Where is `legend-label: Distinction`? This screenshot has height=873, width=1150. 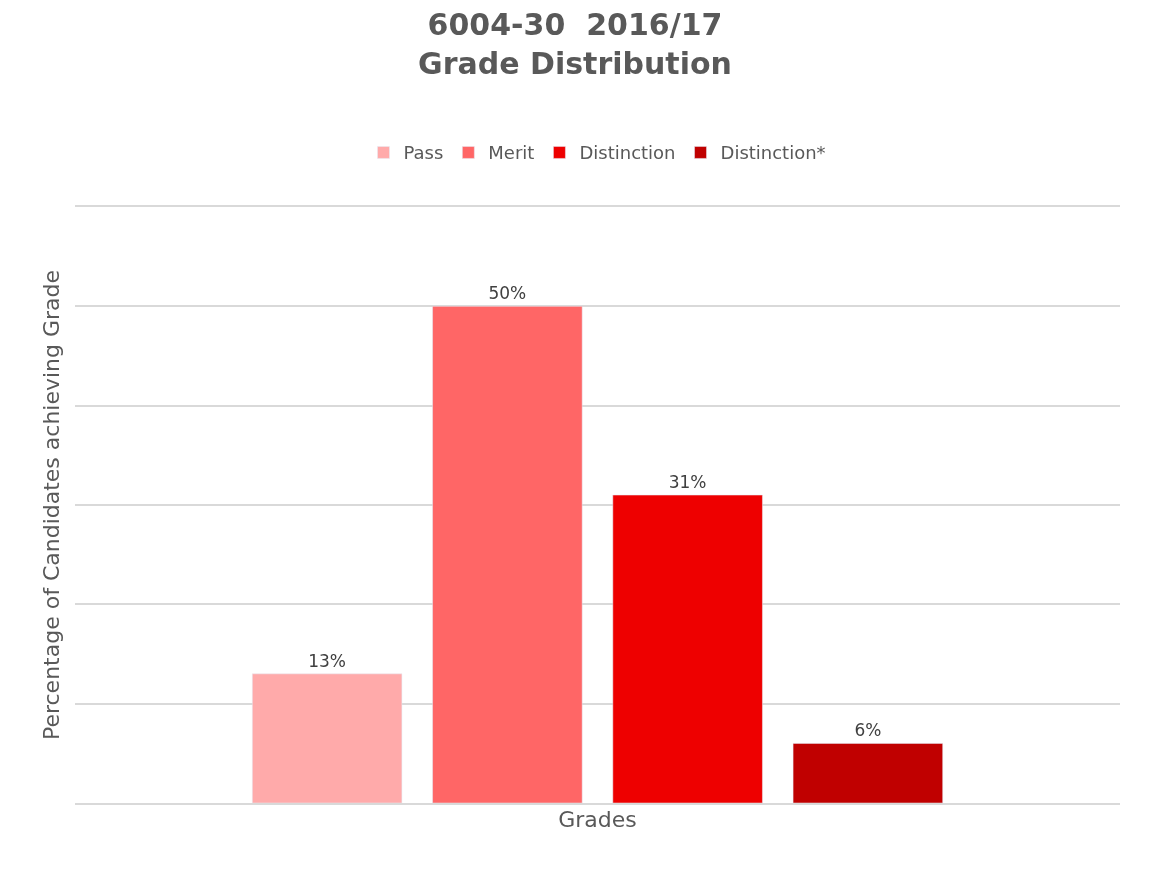
legend-label: Distinction is located at coordinates (627, 153).